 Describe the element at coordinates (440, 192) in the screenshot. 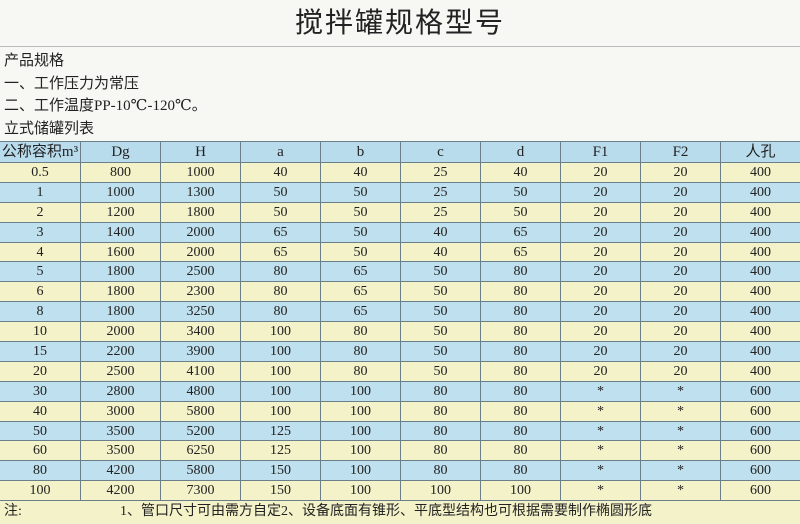

I see `table-cell: 25` at that location.